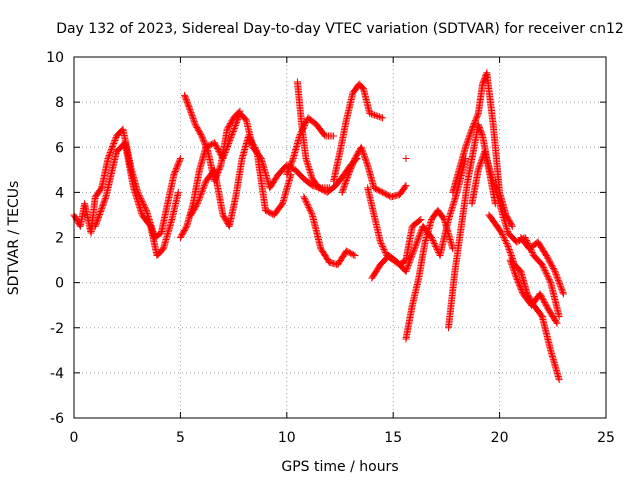 This screenshot has width=640, height=480. What do you see at coordinates (14, 238) in the screenshot?
I see `y-axis-label: SDTVAR / TECUs` at bounding box center [14, 238].